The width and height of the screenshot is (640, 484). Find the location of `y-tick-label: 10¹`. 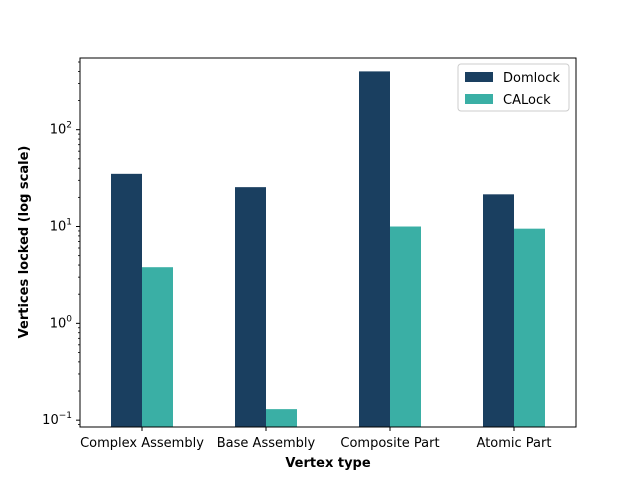

y-tick-label: 10¹ is located at coordinates (61, 226).